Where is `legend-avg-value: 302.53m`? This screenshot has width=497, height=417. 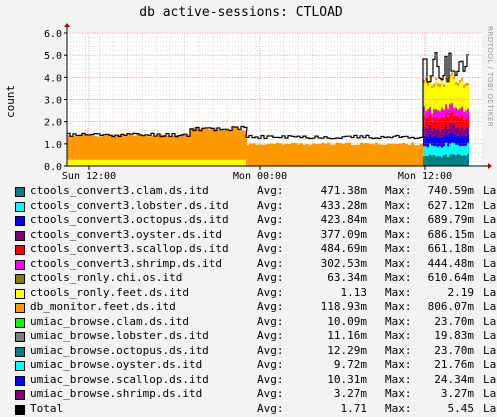
legend-avg-value: 302.53m is located at coordinates (343, 263).